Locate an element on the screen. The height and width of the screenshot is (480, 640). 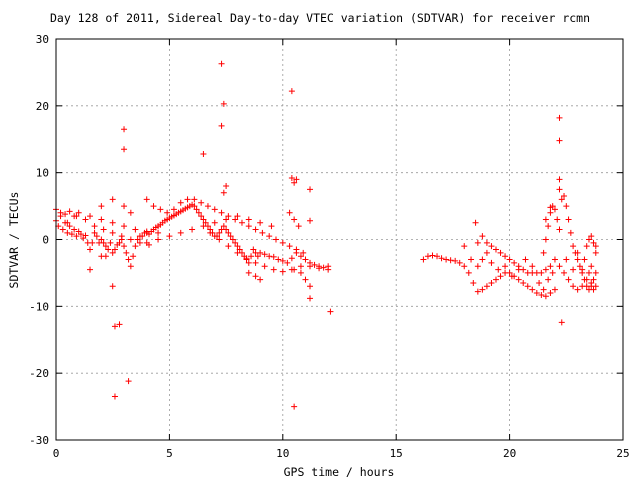
y-tick-label: 10 is located at coordinates (42, 173).